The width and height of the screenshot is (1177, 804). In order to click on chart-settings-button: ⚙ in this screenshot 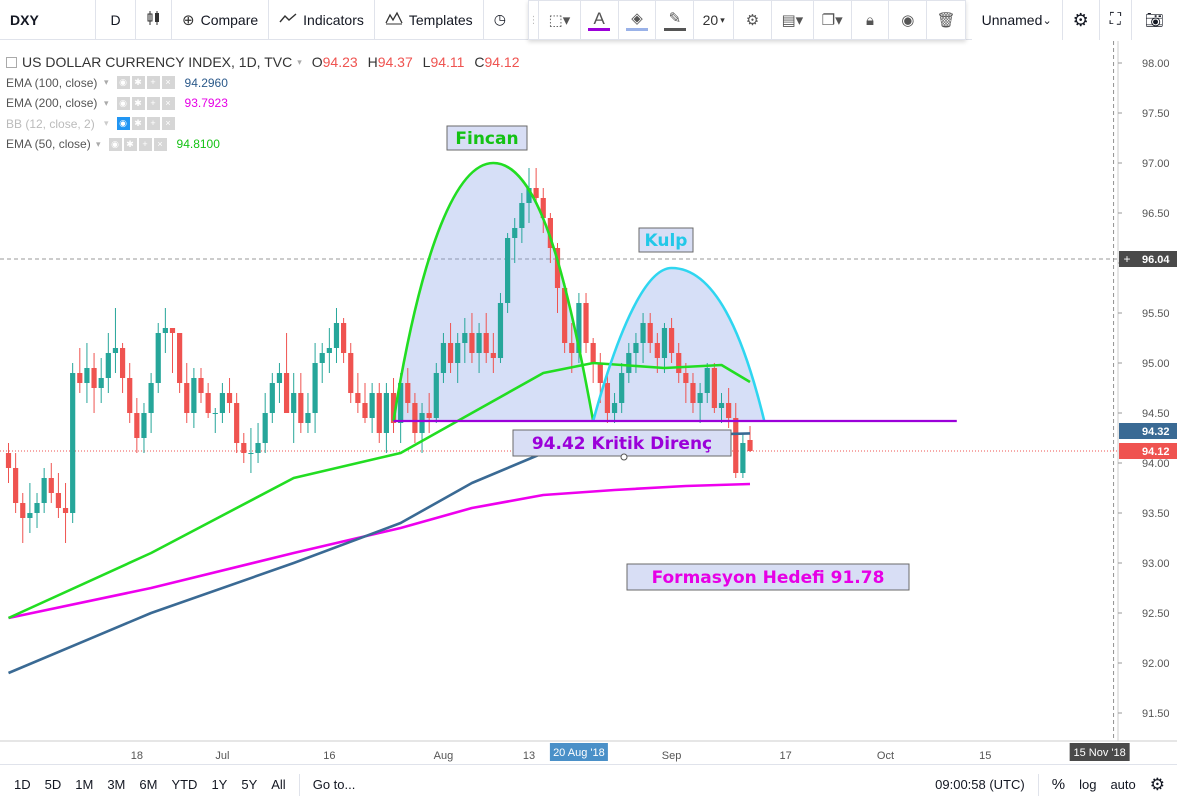, I will do `click(1080, 20)`.